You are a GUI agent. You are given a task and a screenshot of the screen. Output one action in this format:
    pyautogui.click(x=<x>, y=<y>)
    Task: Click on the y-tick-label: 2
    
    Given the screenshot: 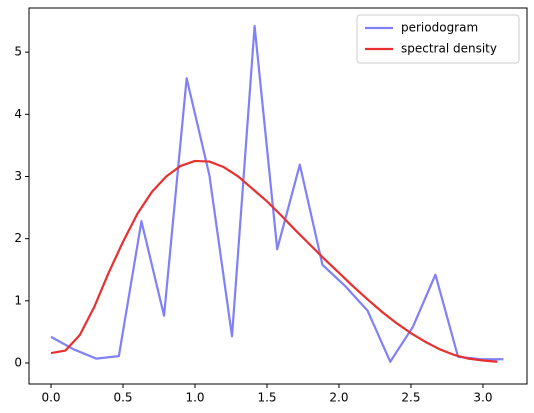 What is the action you would take?
    pyautogui.click(x=18, y=238)
    